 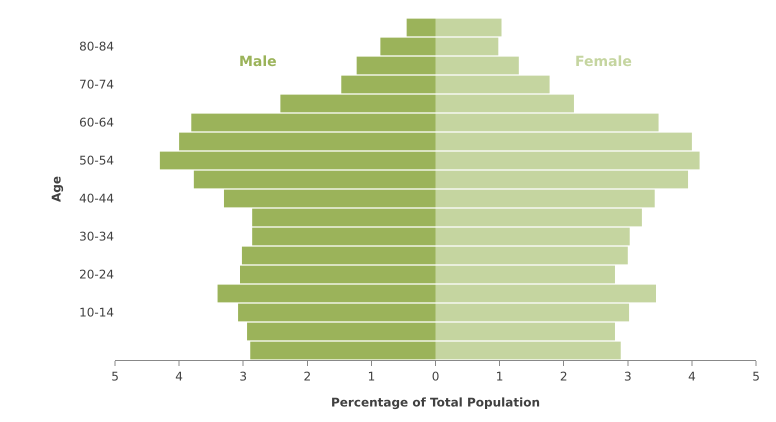 What do you see at coordinates (96, 199) in the screenshot?
I see `y-tick-label: 40-44` at bounding box center [96, 199].